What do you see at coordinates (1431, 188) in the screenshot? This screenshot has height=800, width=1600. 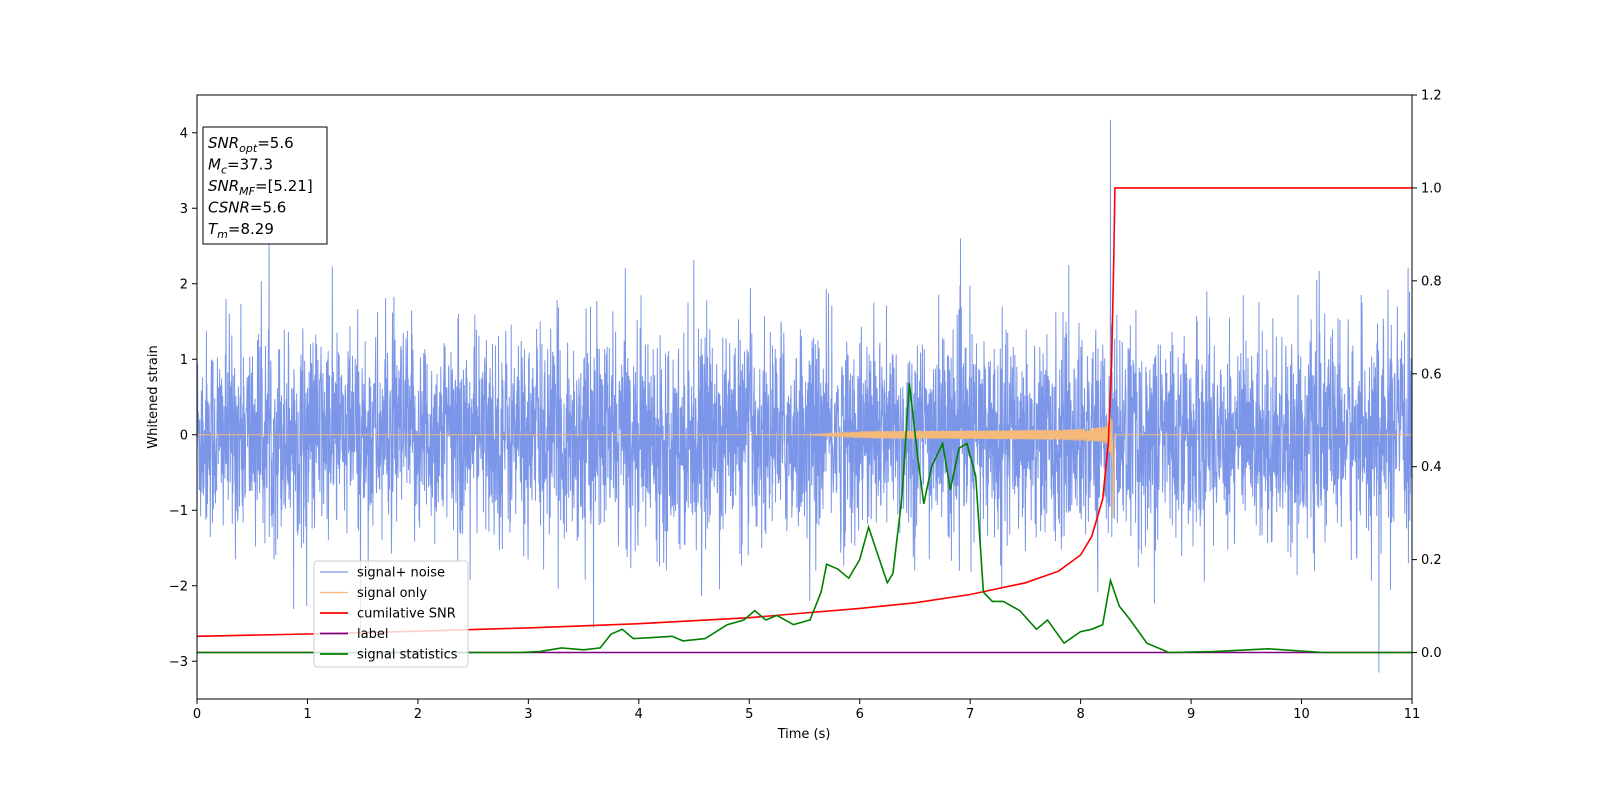 I see `y2-tick-label: 1.0` at bounding box center [1431, 188].